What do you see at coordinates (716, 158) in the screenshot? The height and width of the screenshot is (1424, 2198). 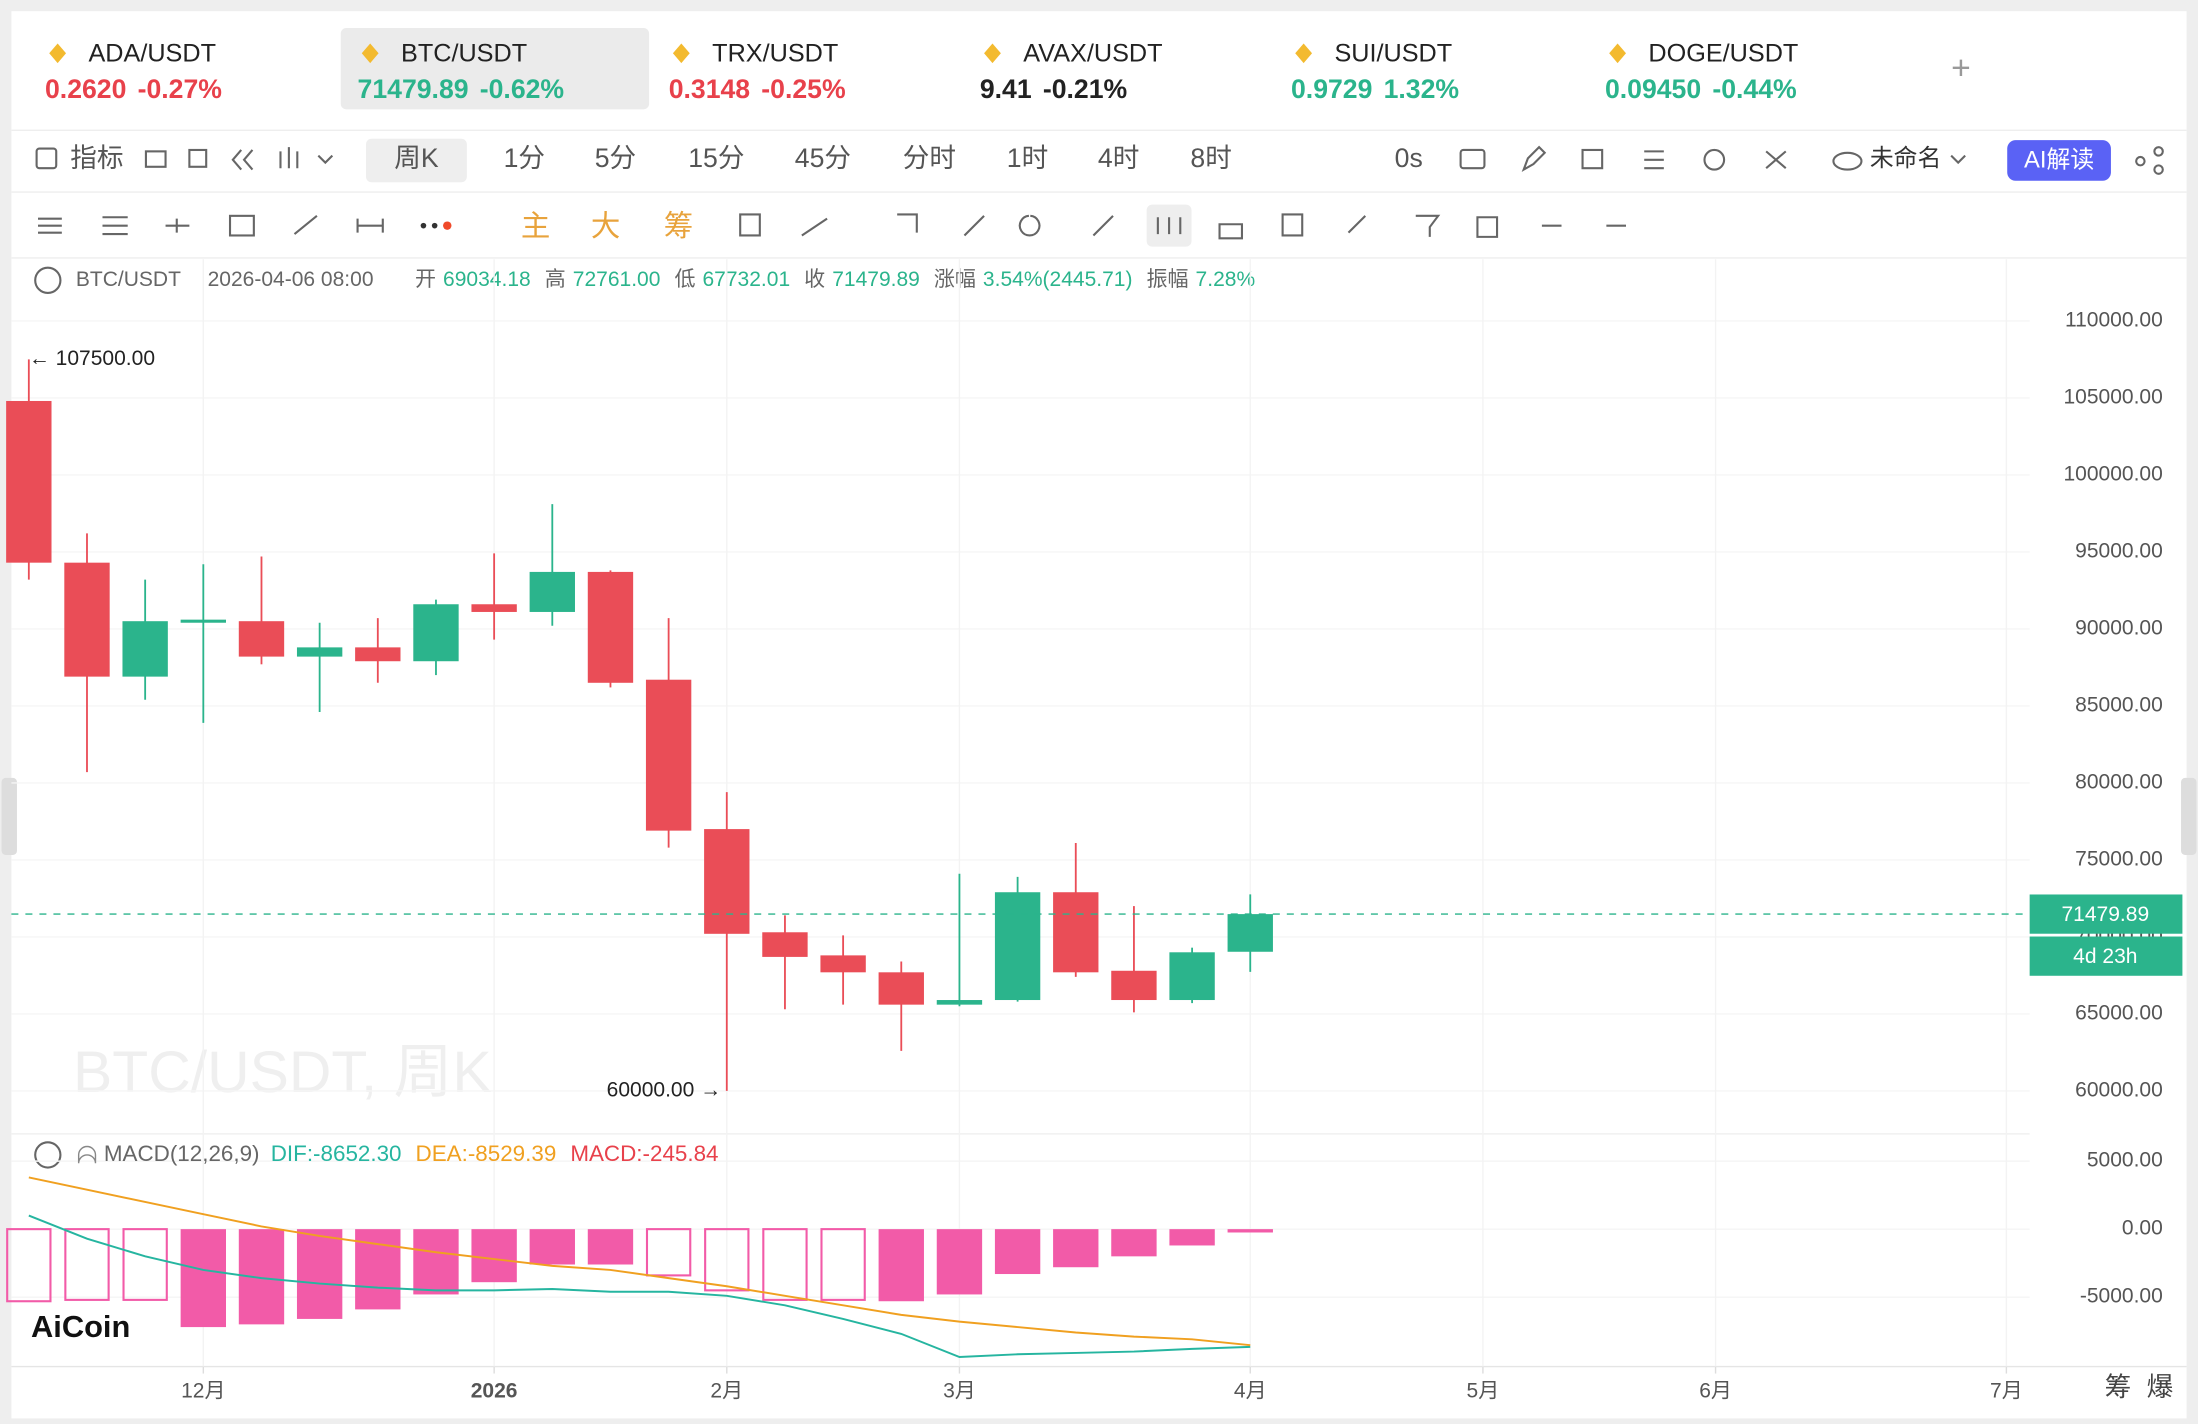 I see `period-button: 15分` at bounding box center [716, 158].